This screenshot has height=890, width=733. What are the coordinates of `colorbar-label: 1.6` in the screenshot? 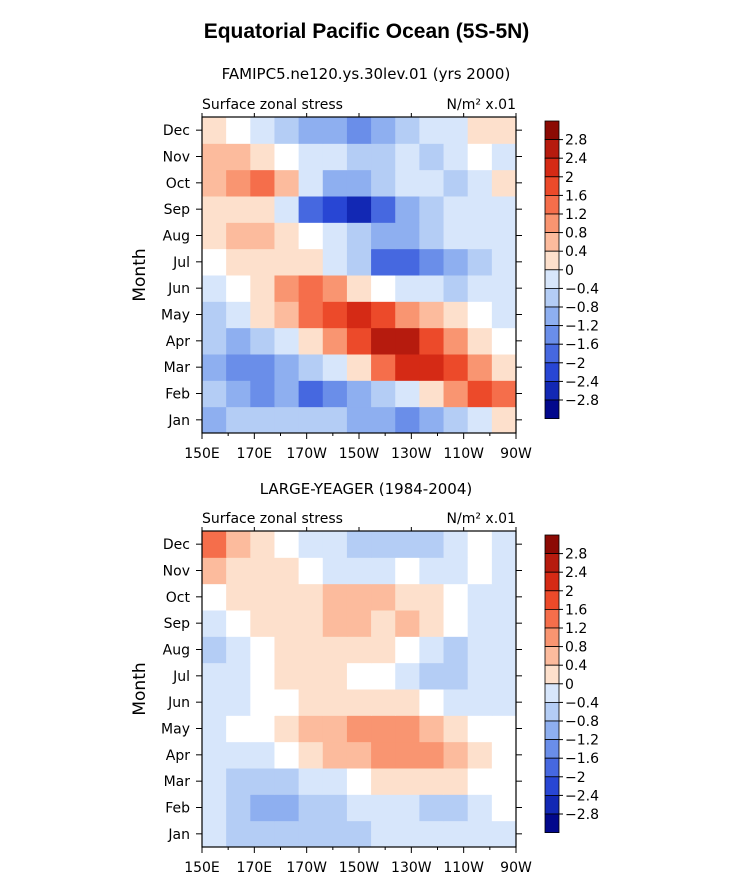 It's located at (576, 196).